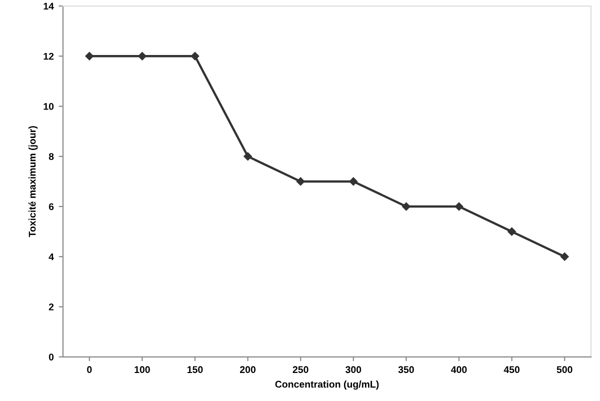 This screenshot has width=600, height=401. What do you see at coordinates (248, 370) in the screenshot?
I see `x-tick-label: 200` at bounding box center [248, 370].